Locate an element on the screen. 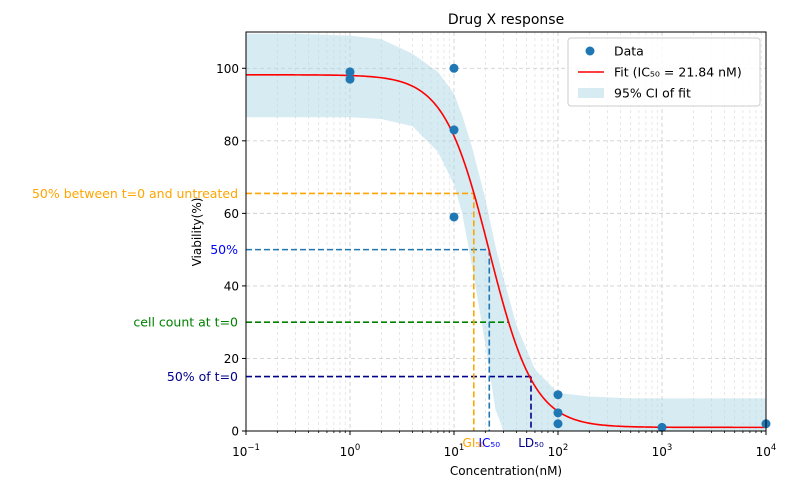 The height and width of the screenshot is (489, 790). x-tick-label: 10⁰ is located at coordinates (350, 451).